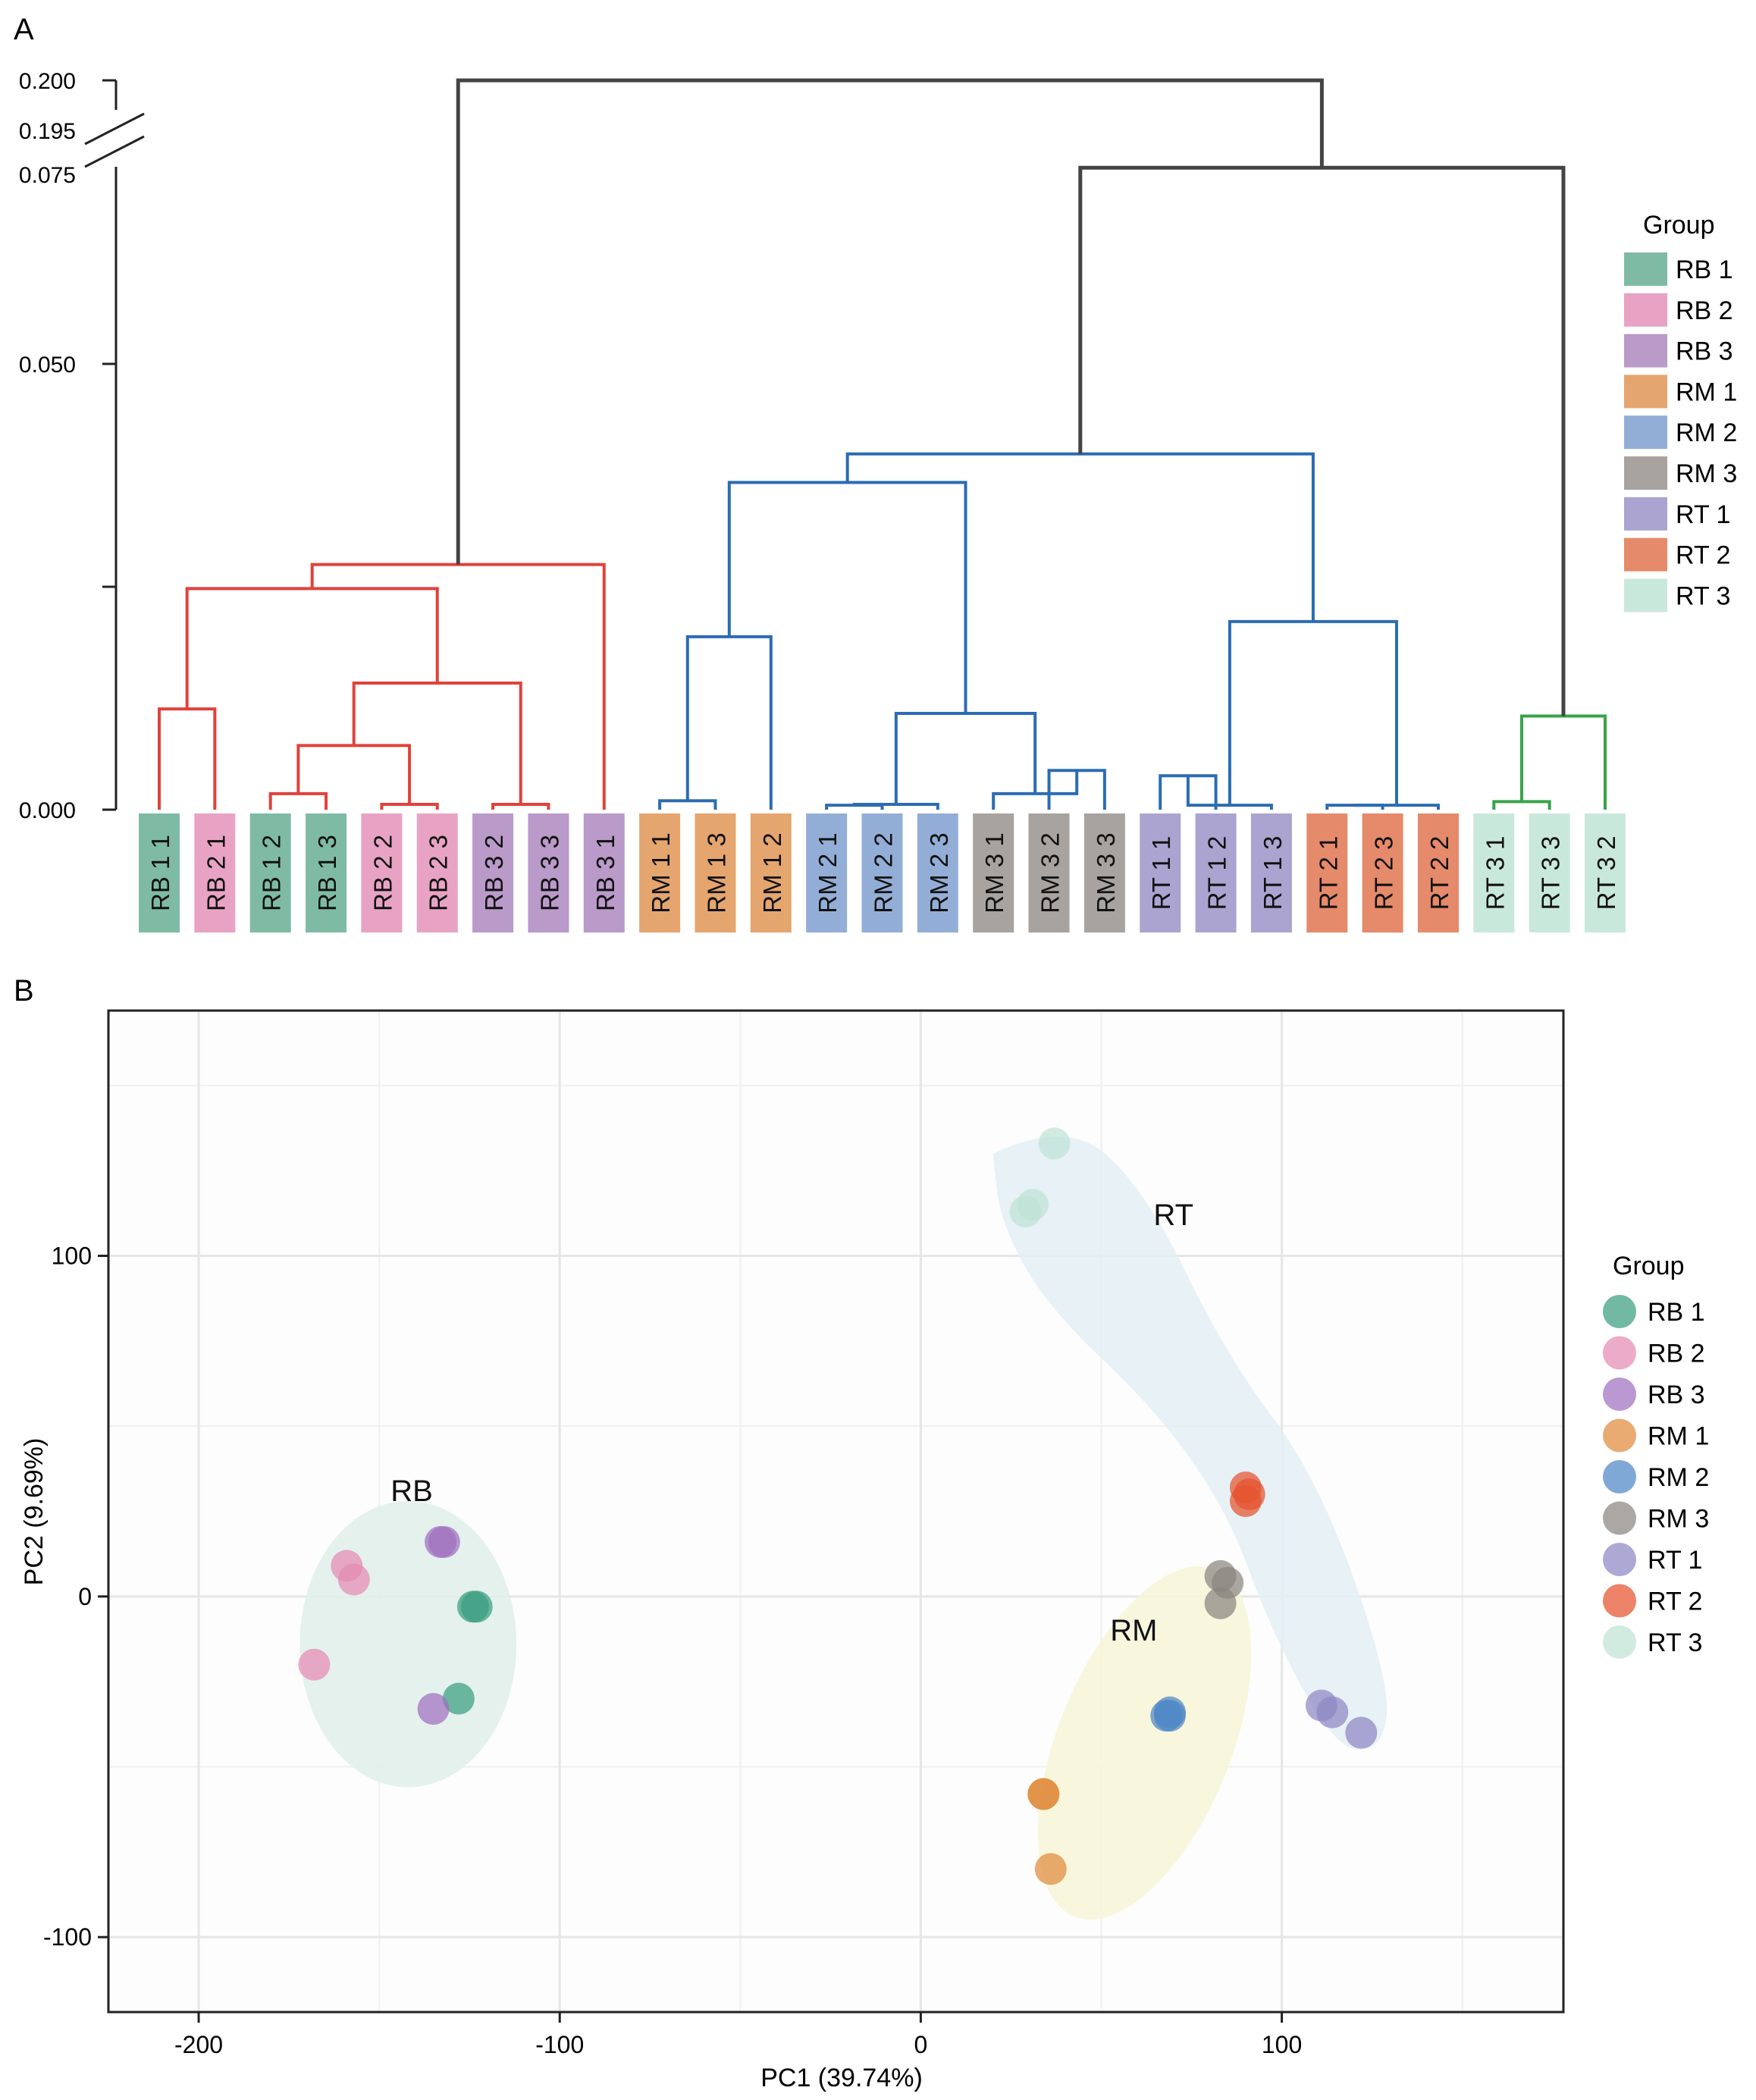 This screenshot has width=1756, height=2100. I want to click on x-tick-label: -200, so click(198, 2044).